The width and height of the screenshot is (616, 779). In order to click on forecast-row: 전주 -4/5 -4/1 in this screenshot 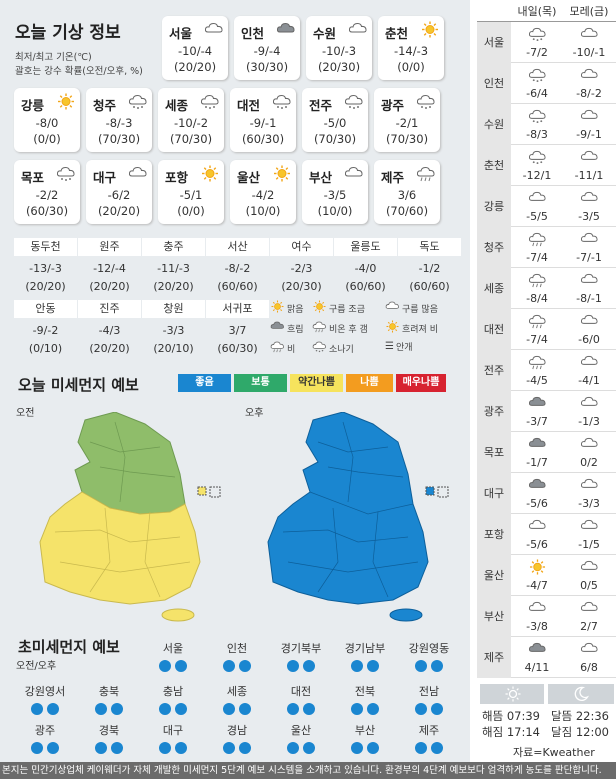, I will do `click(546, 370)`.